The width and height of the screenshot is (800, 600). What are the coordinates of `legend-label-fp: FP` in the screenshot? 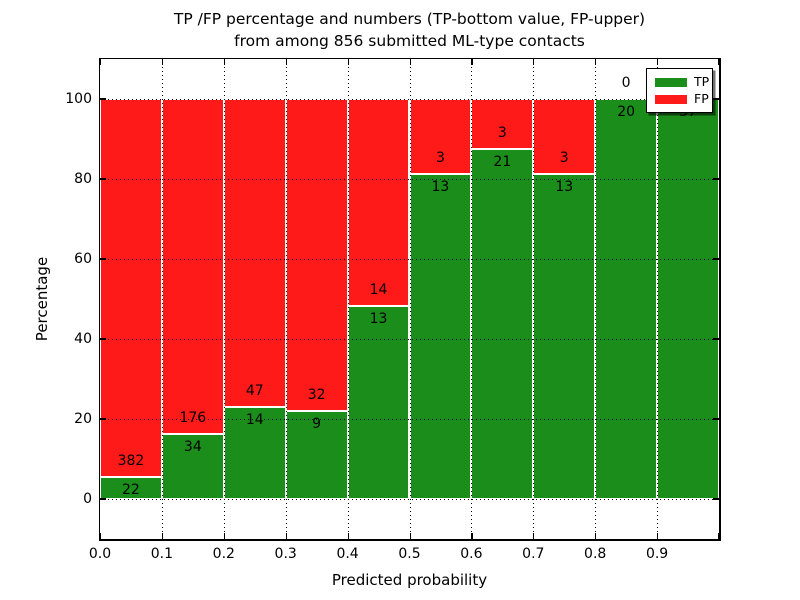 It's located at (701, 99).